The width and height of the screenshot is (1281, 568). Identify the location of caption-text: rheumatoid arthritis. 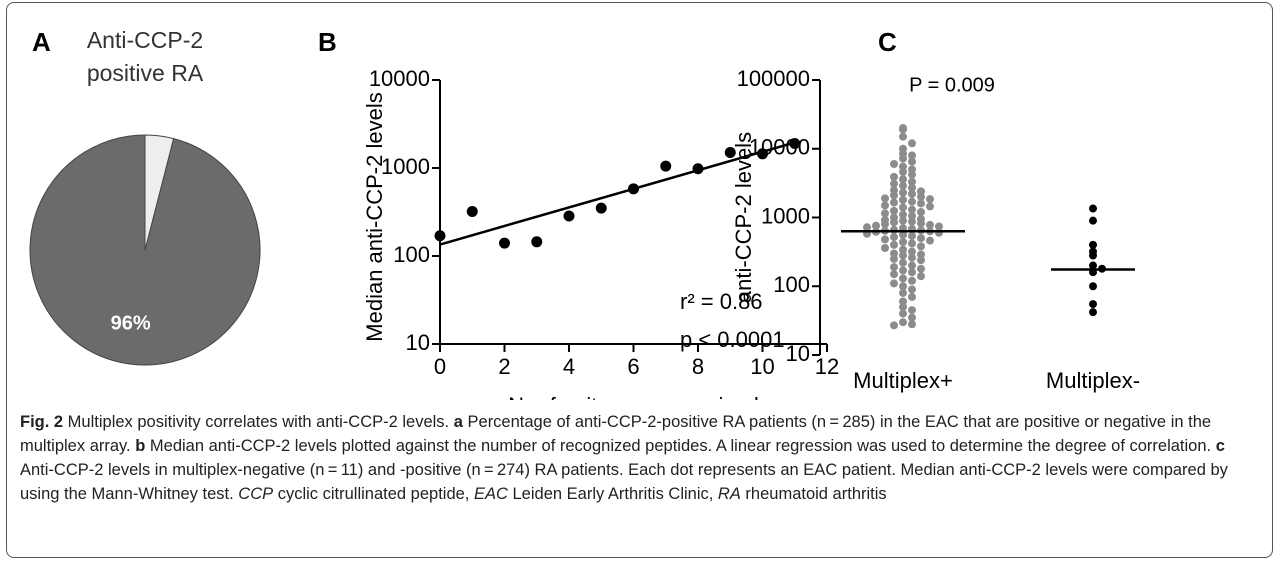
(813, 494).